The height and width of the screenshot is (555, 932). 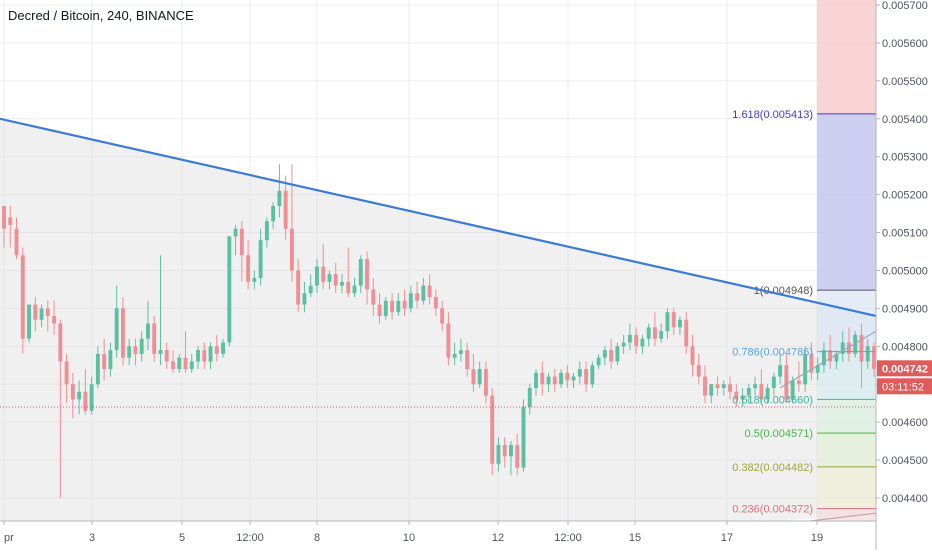 I want to click on x-tick-label: 12, so click(x=498, y=538).